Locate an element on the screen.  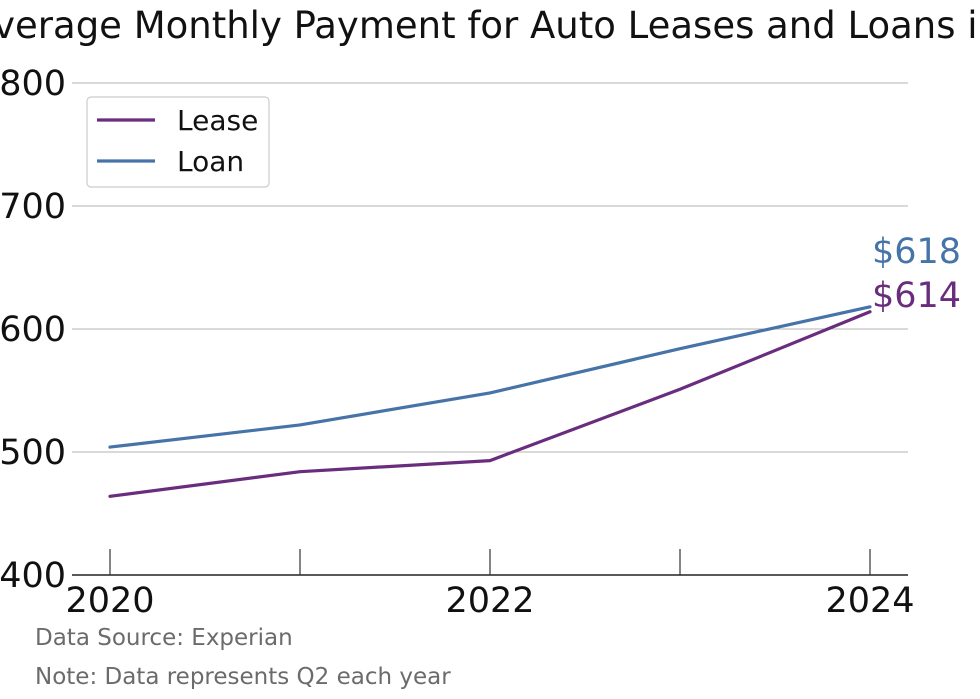
x-tick-label-2024: 2024 is located at coordinates (869, 601).